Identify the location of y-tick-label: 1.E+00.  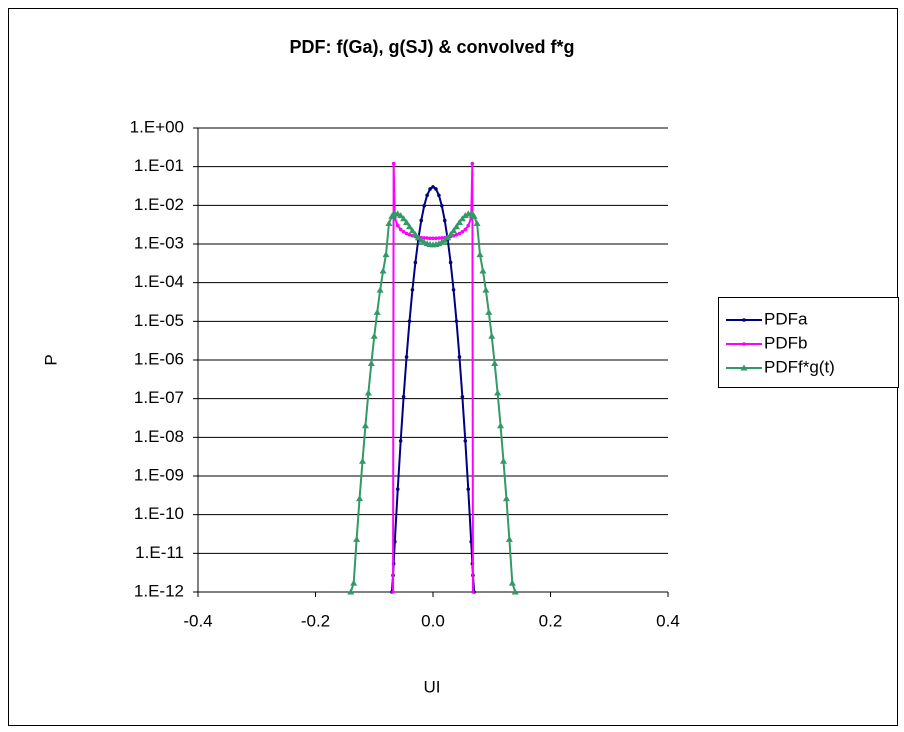
(157, 126).